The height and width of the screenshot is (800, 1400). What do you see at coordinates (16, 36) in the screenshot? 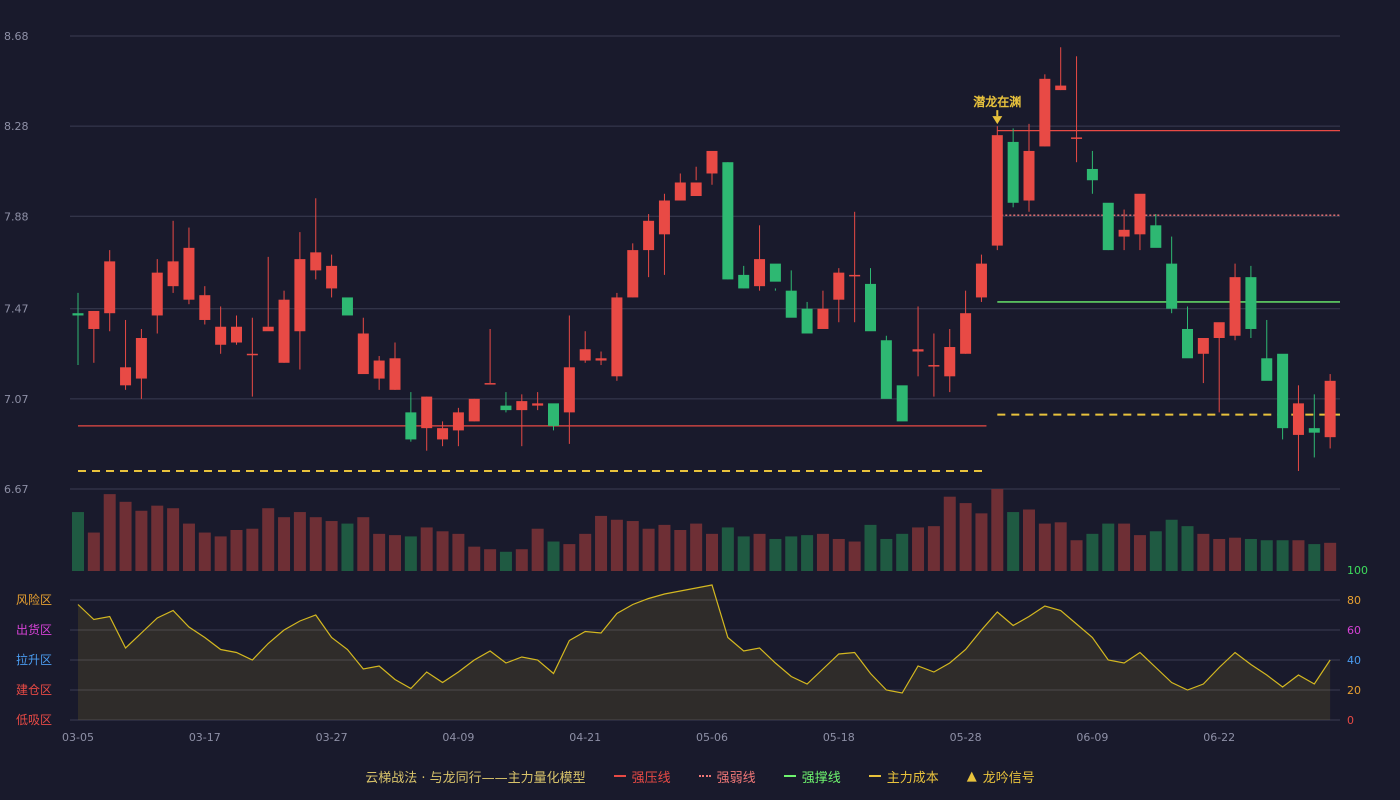
I see `price-tick-label: 8.68` at bounding box center [16, 36].